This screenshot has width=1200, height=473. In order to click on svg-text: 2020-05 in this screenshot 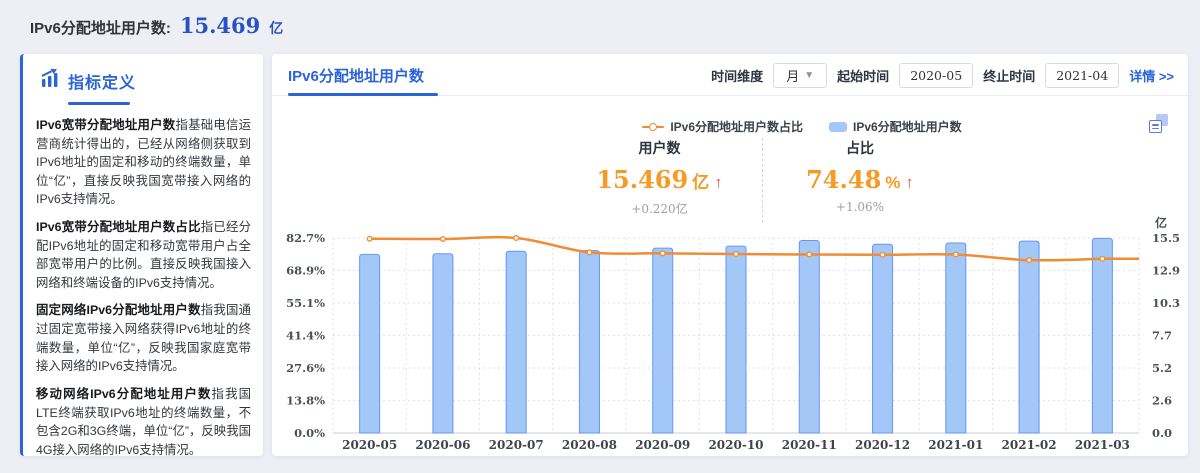, I will do `click(369, 445)`.